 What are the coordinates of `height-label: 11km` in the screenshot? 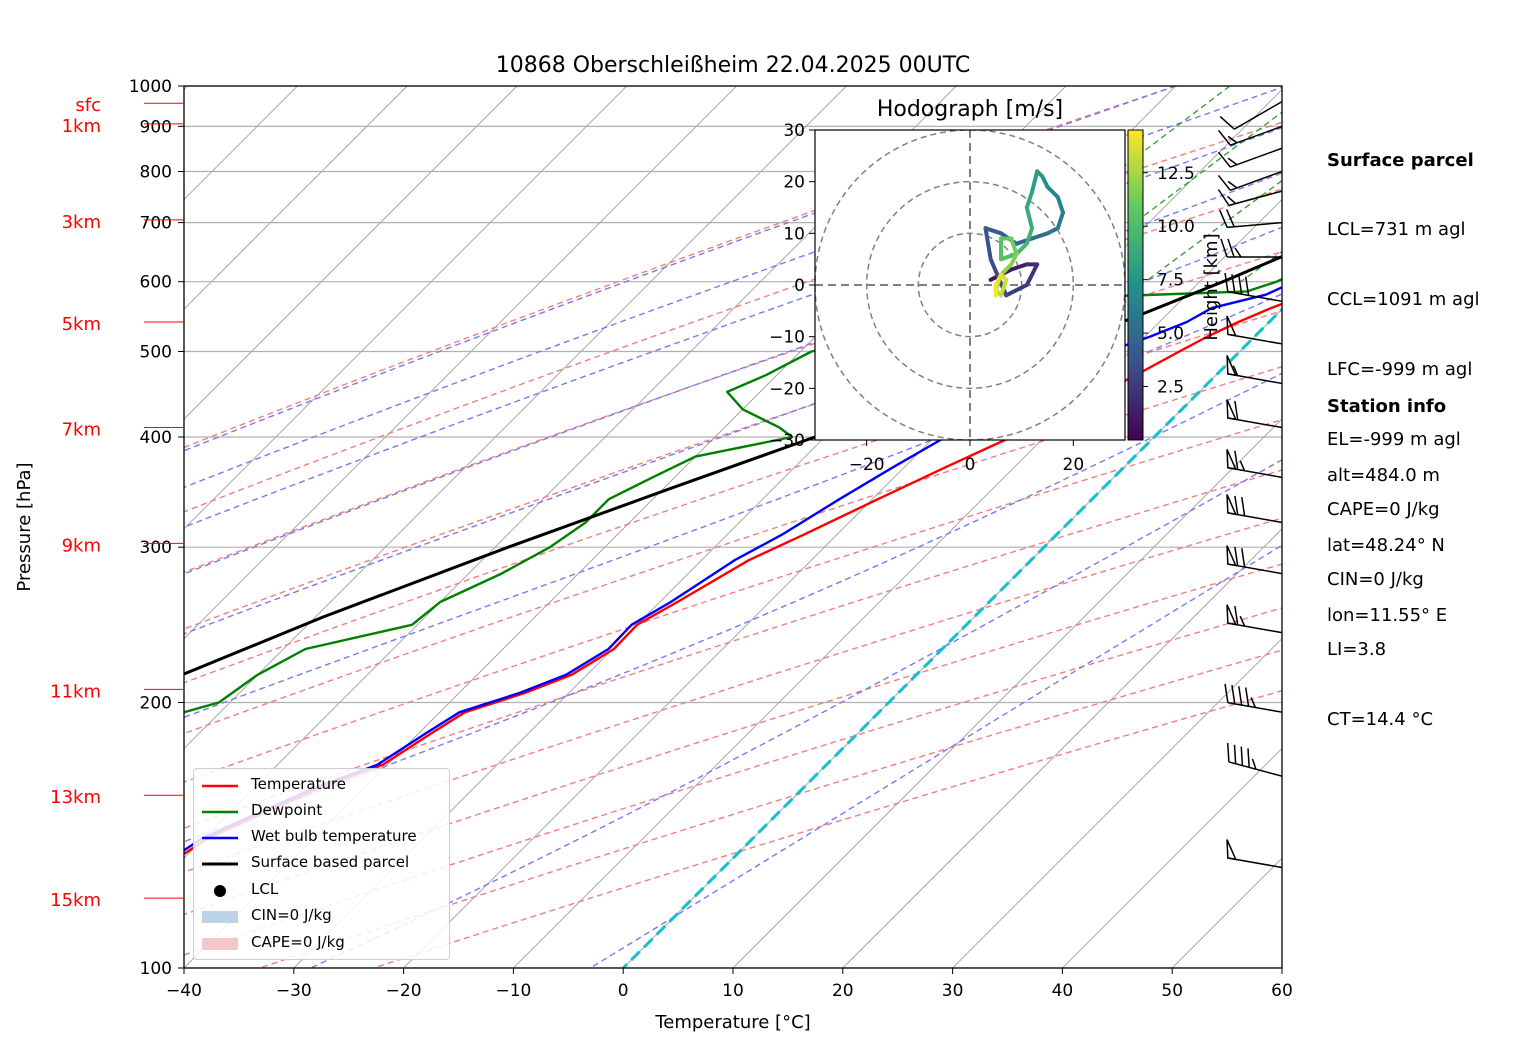 It's located at (75, 691).